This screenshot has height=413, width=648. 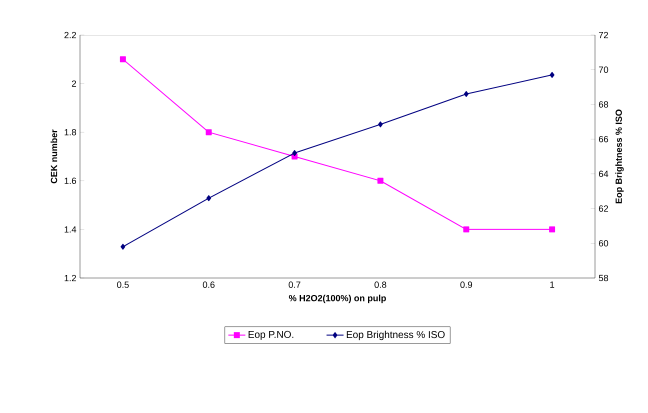 I want to click on y-tick-label: 1.8, so click(x=70, y=132).